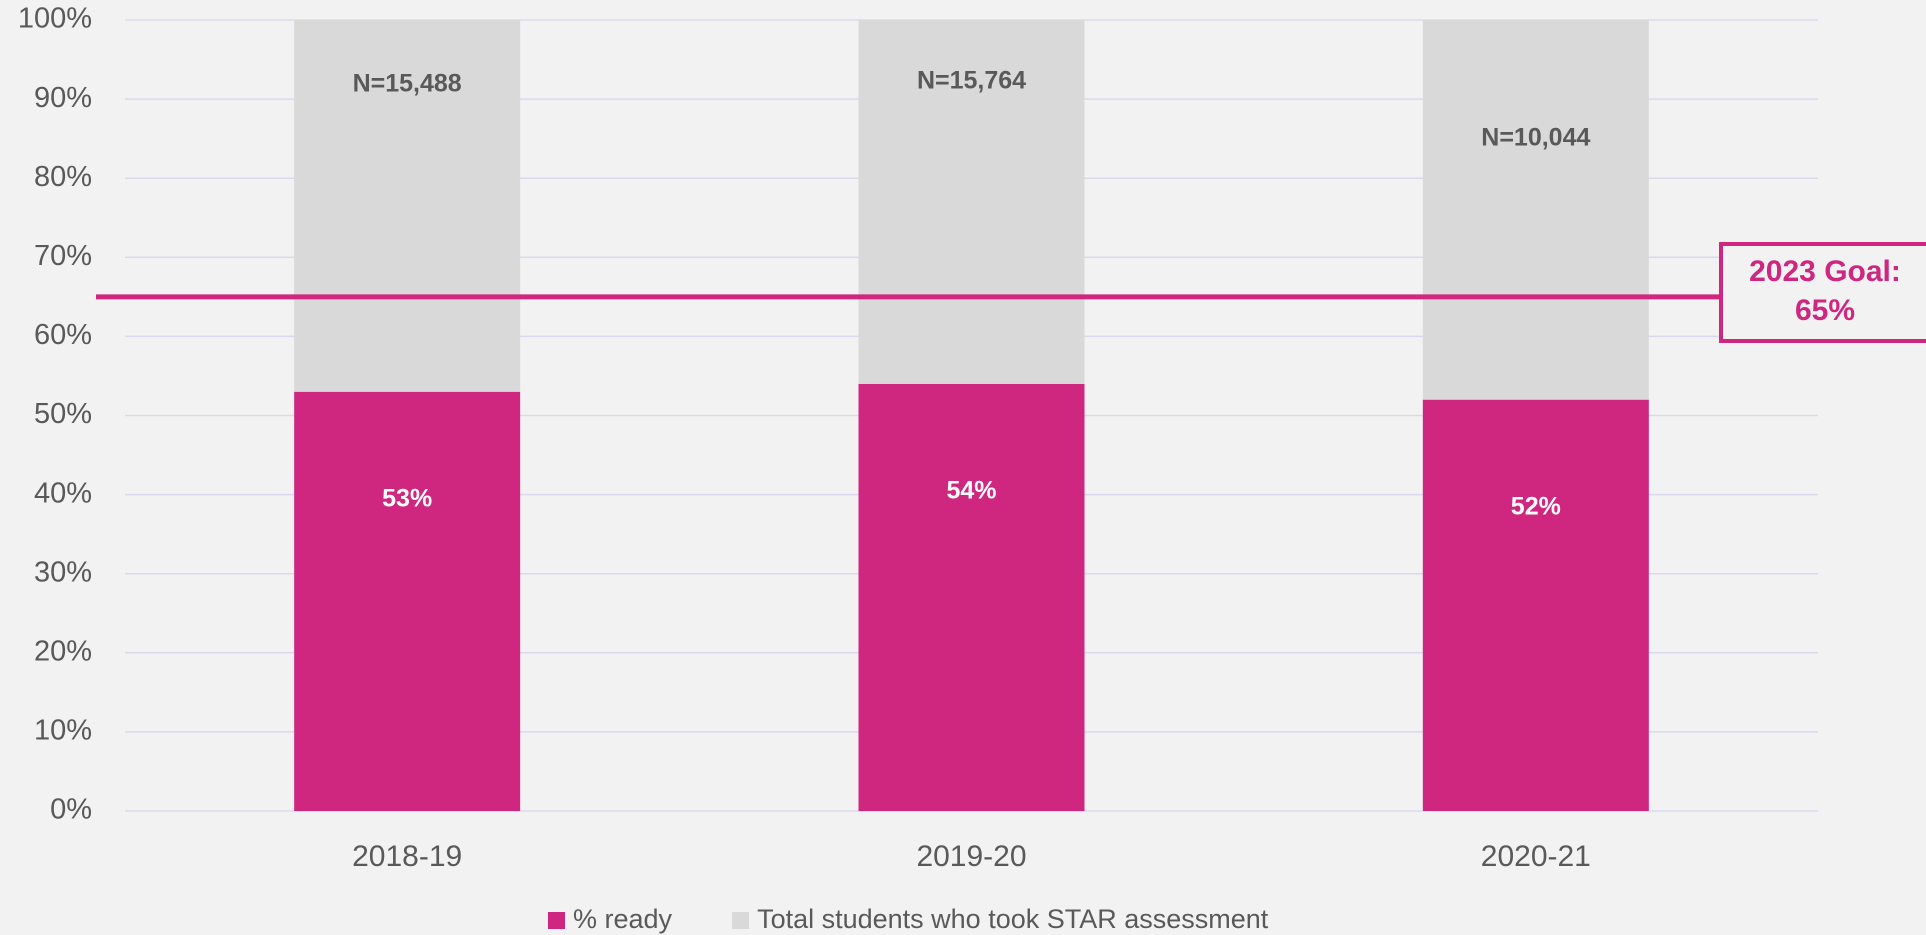 This screenshot has height=935, width=1926. What do you see at coordinates (407, 84) in the screenshot?
I see `annotation: N=15,488` at bounding box center [407, 84].